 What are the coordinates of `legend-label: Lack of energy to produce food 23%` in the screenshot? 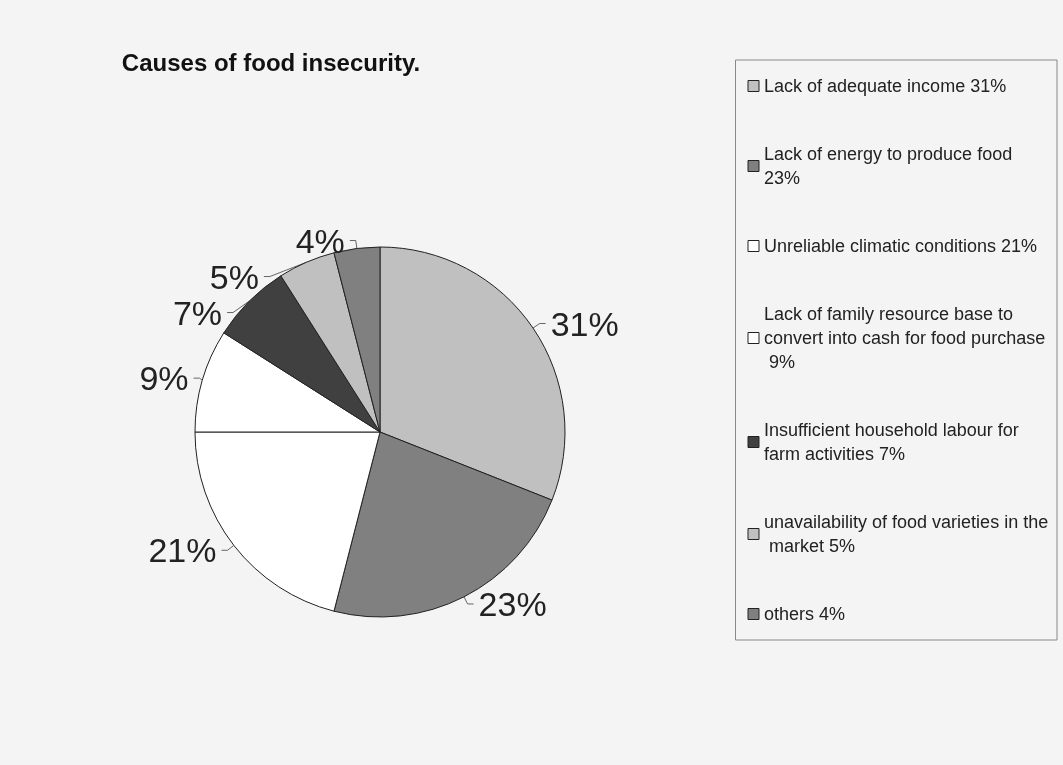 It's located at (891, 166).